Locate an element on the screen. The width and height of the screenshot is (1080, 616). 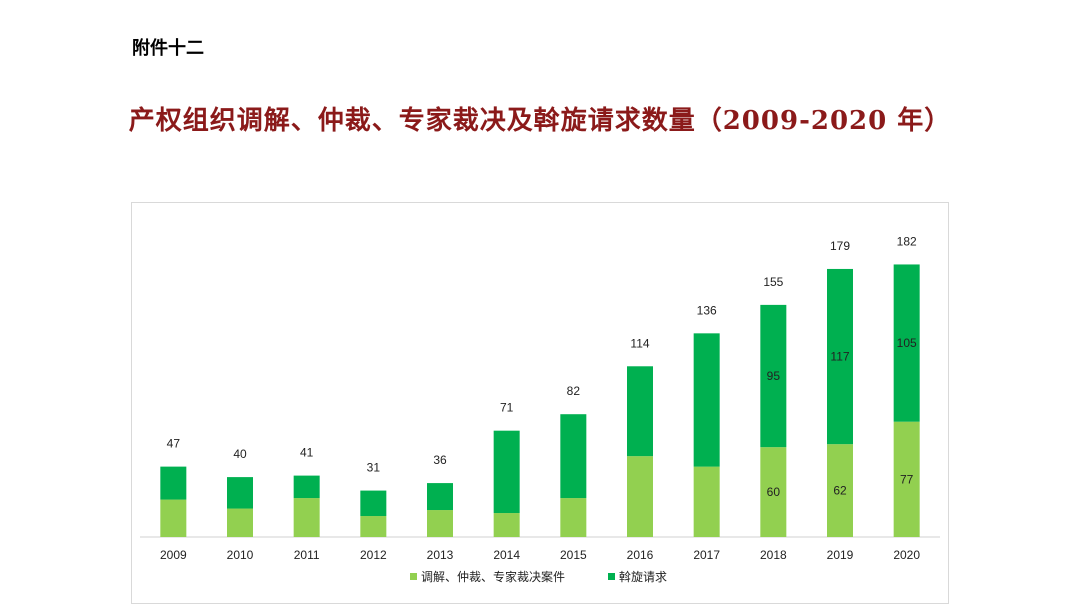
x-tick-label-2009: 2009 is located at coordinates (173, 555).